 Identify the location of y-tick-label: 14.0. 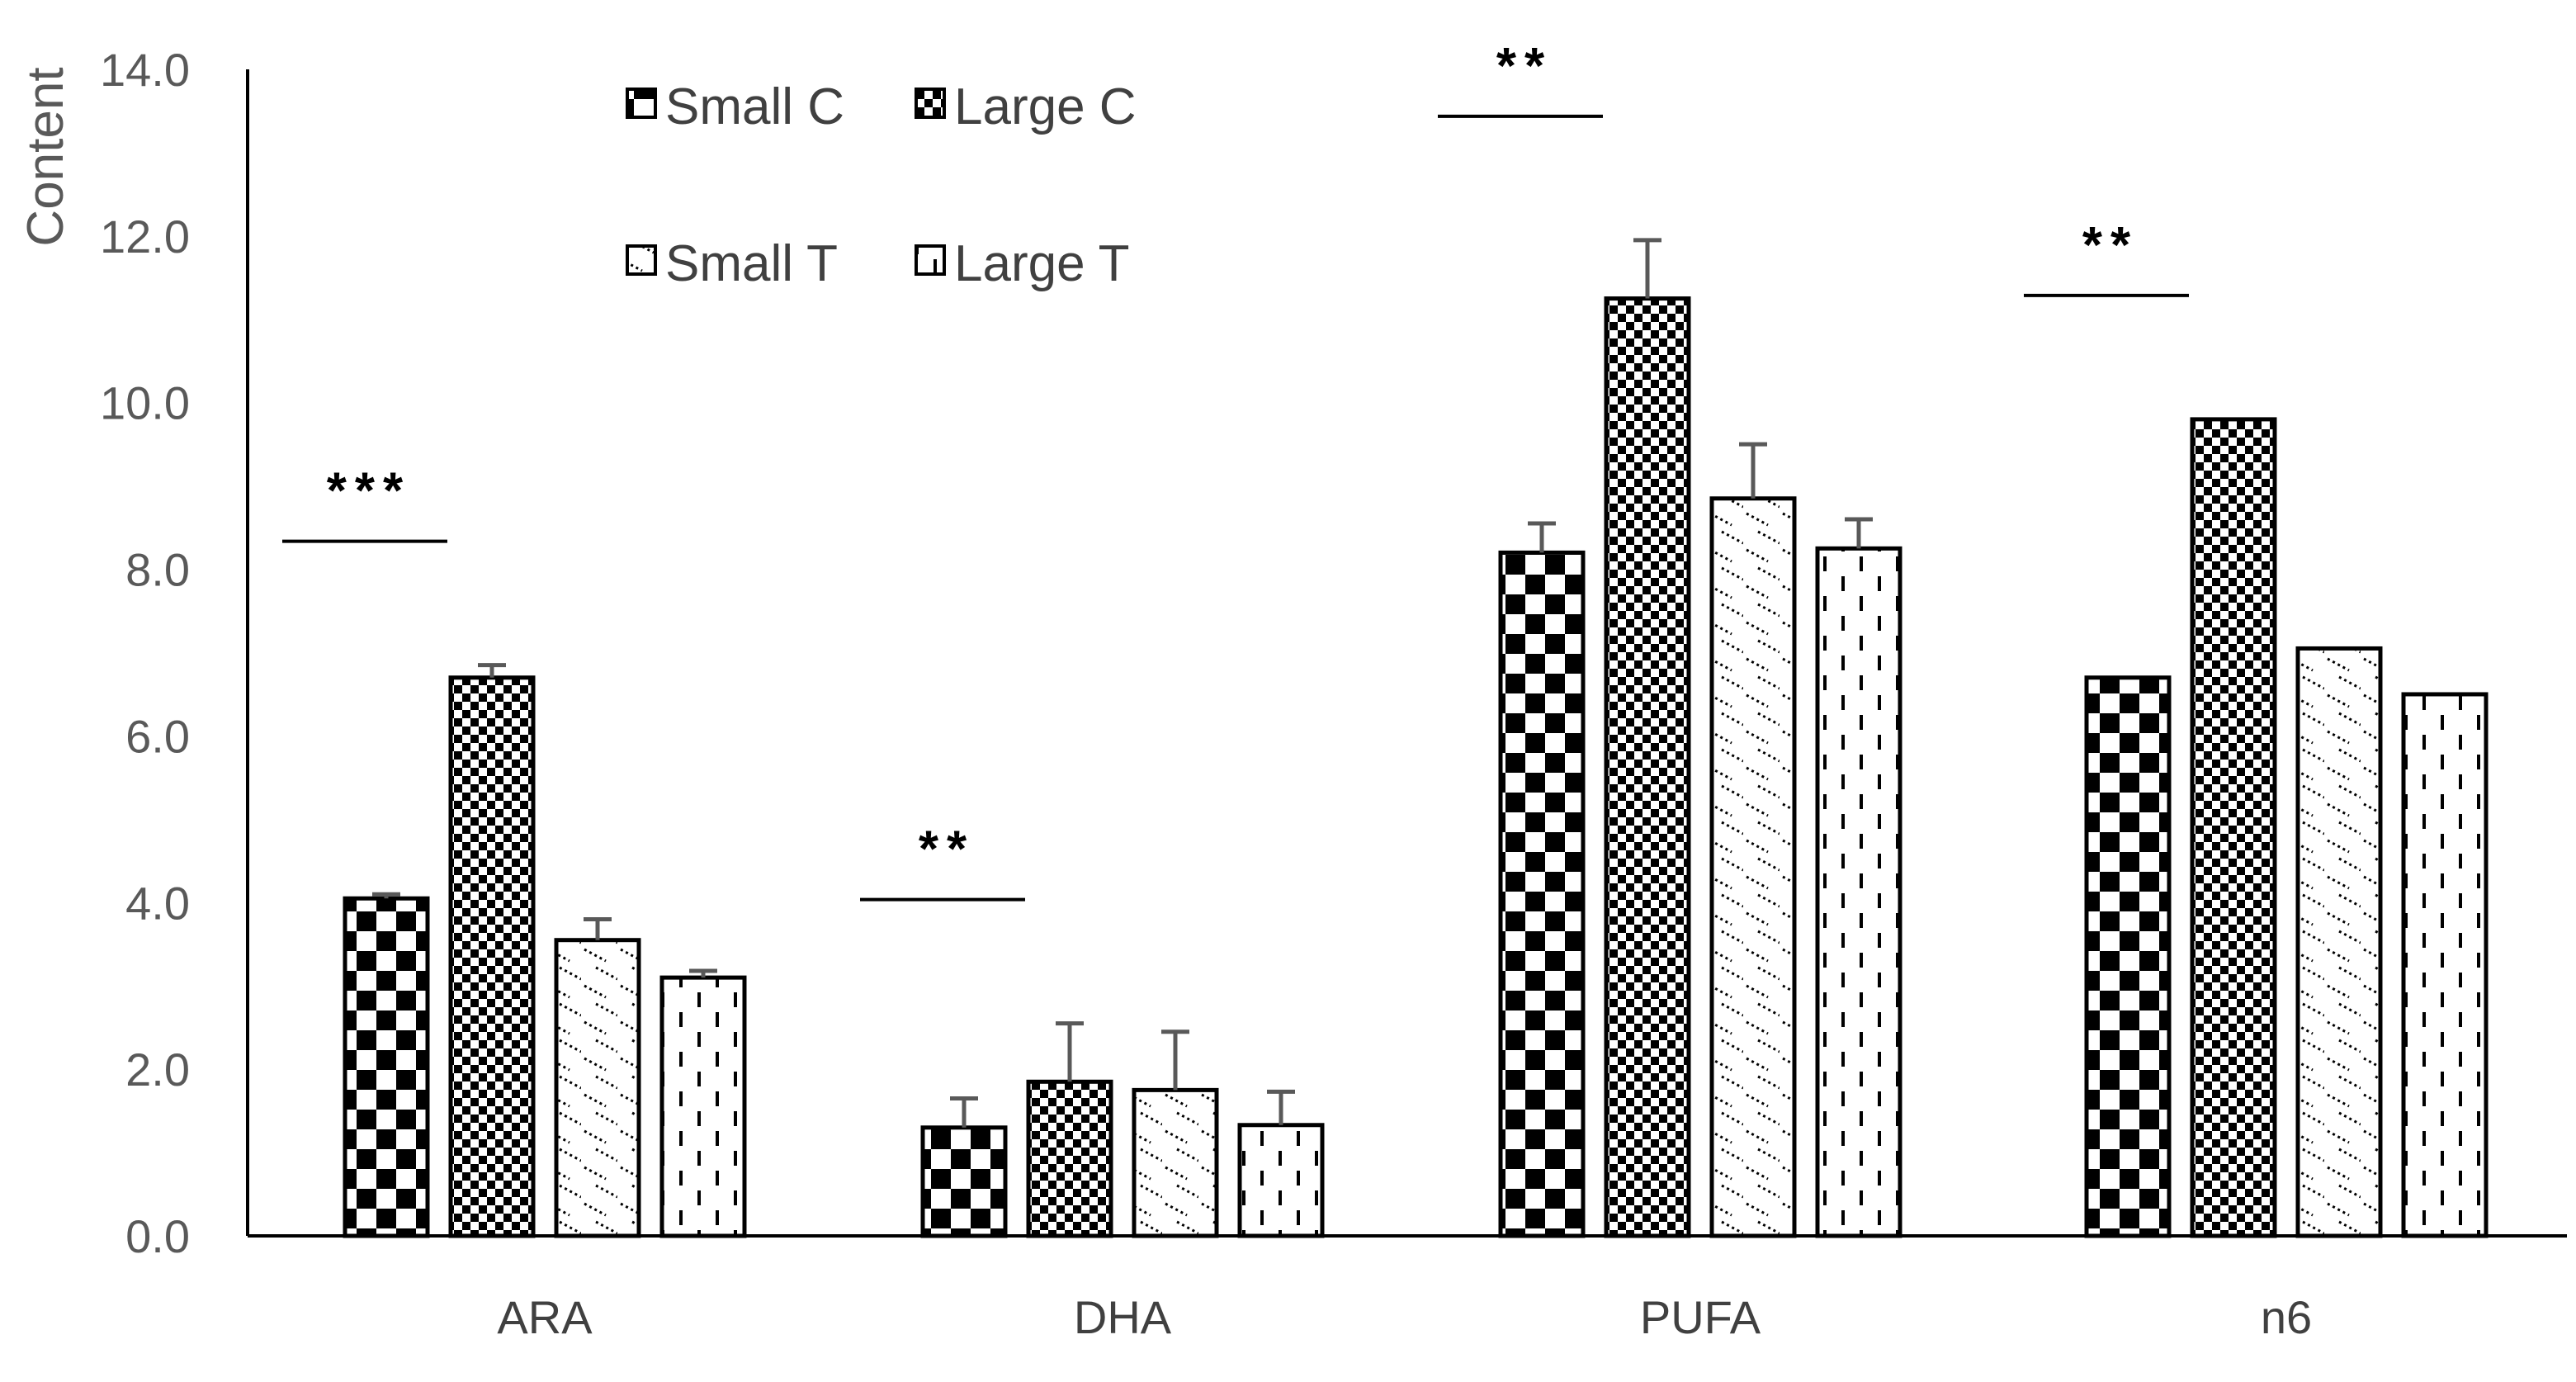
(145, 70).